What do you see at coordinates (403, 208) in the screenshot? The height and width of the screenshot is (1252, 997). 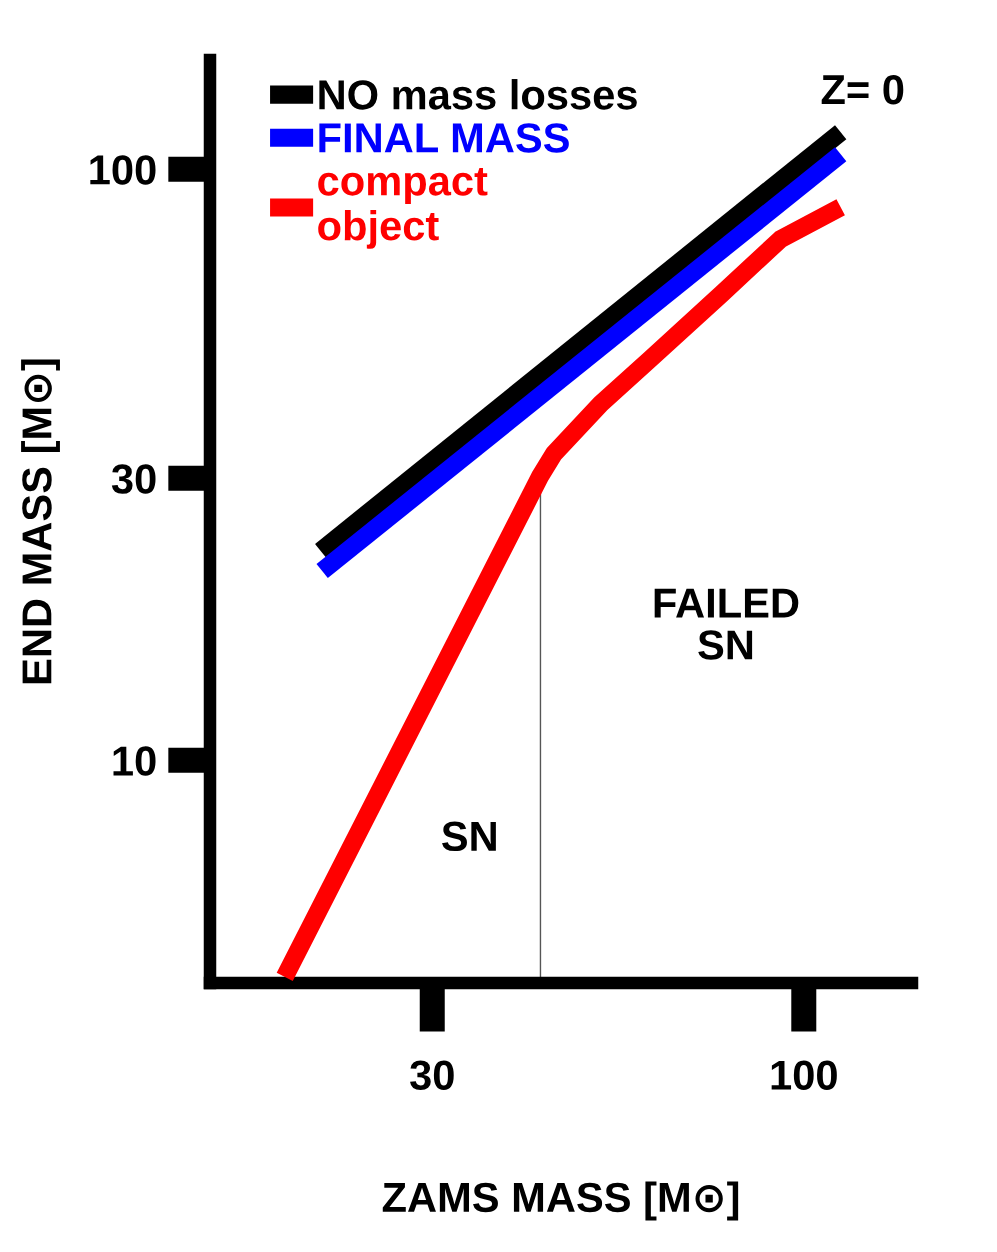 I see `legend-label: compact object` at bounding box center [403, 208].